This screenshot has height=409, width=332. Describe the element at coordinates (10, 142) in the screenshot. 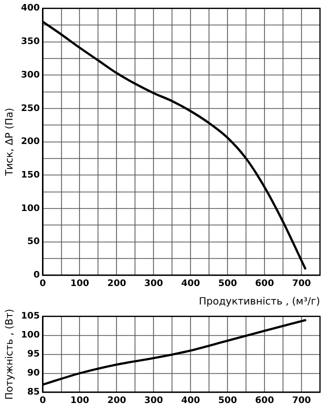

I see `y-axis-title: Тиск, ΔP (Па)` at that location.